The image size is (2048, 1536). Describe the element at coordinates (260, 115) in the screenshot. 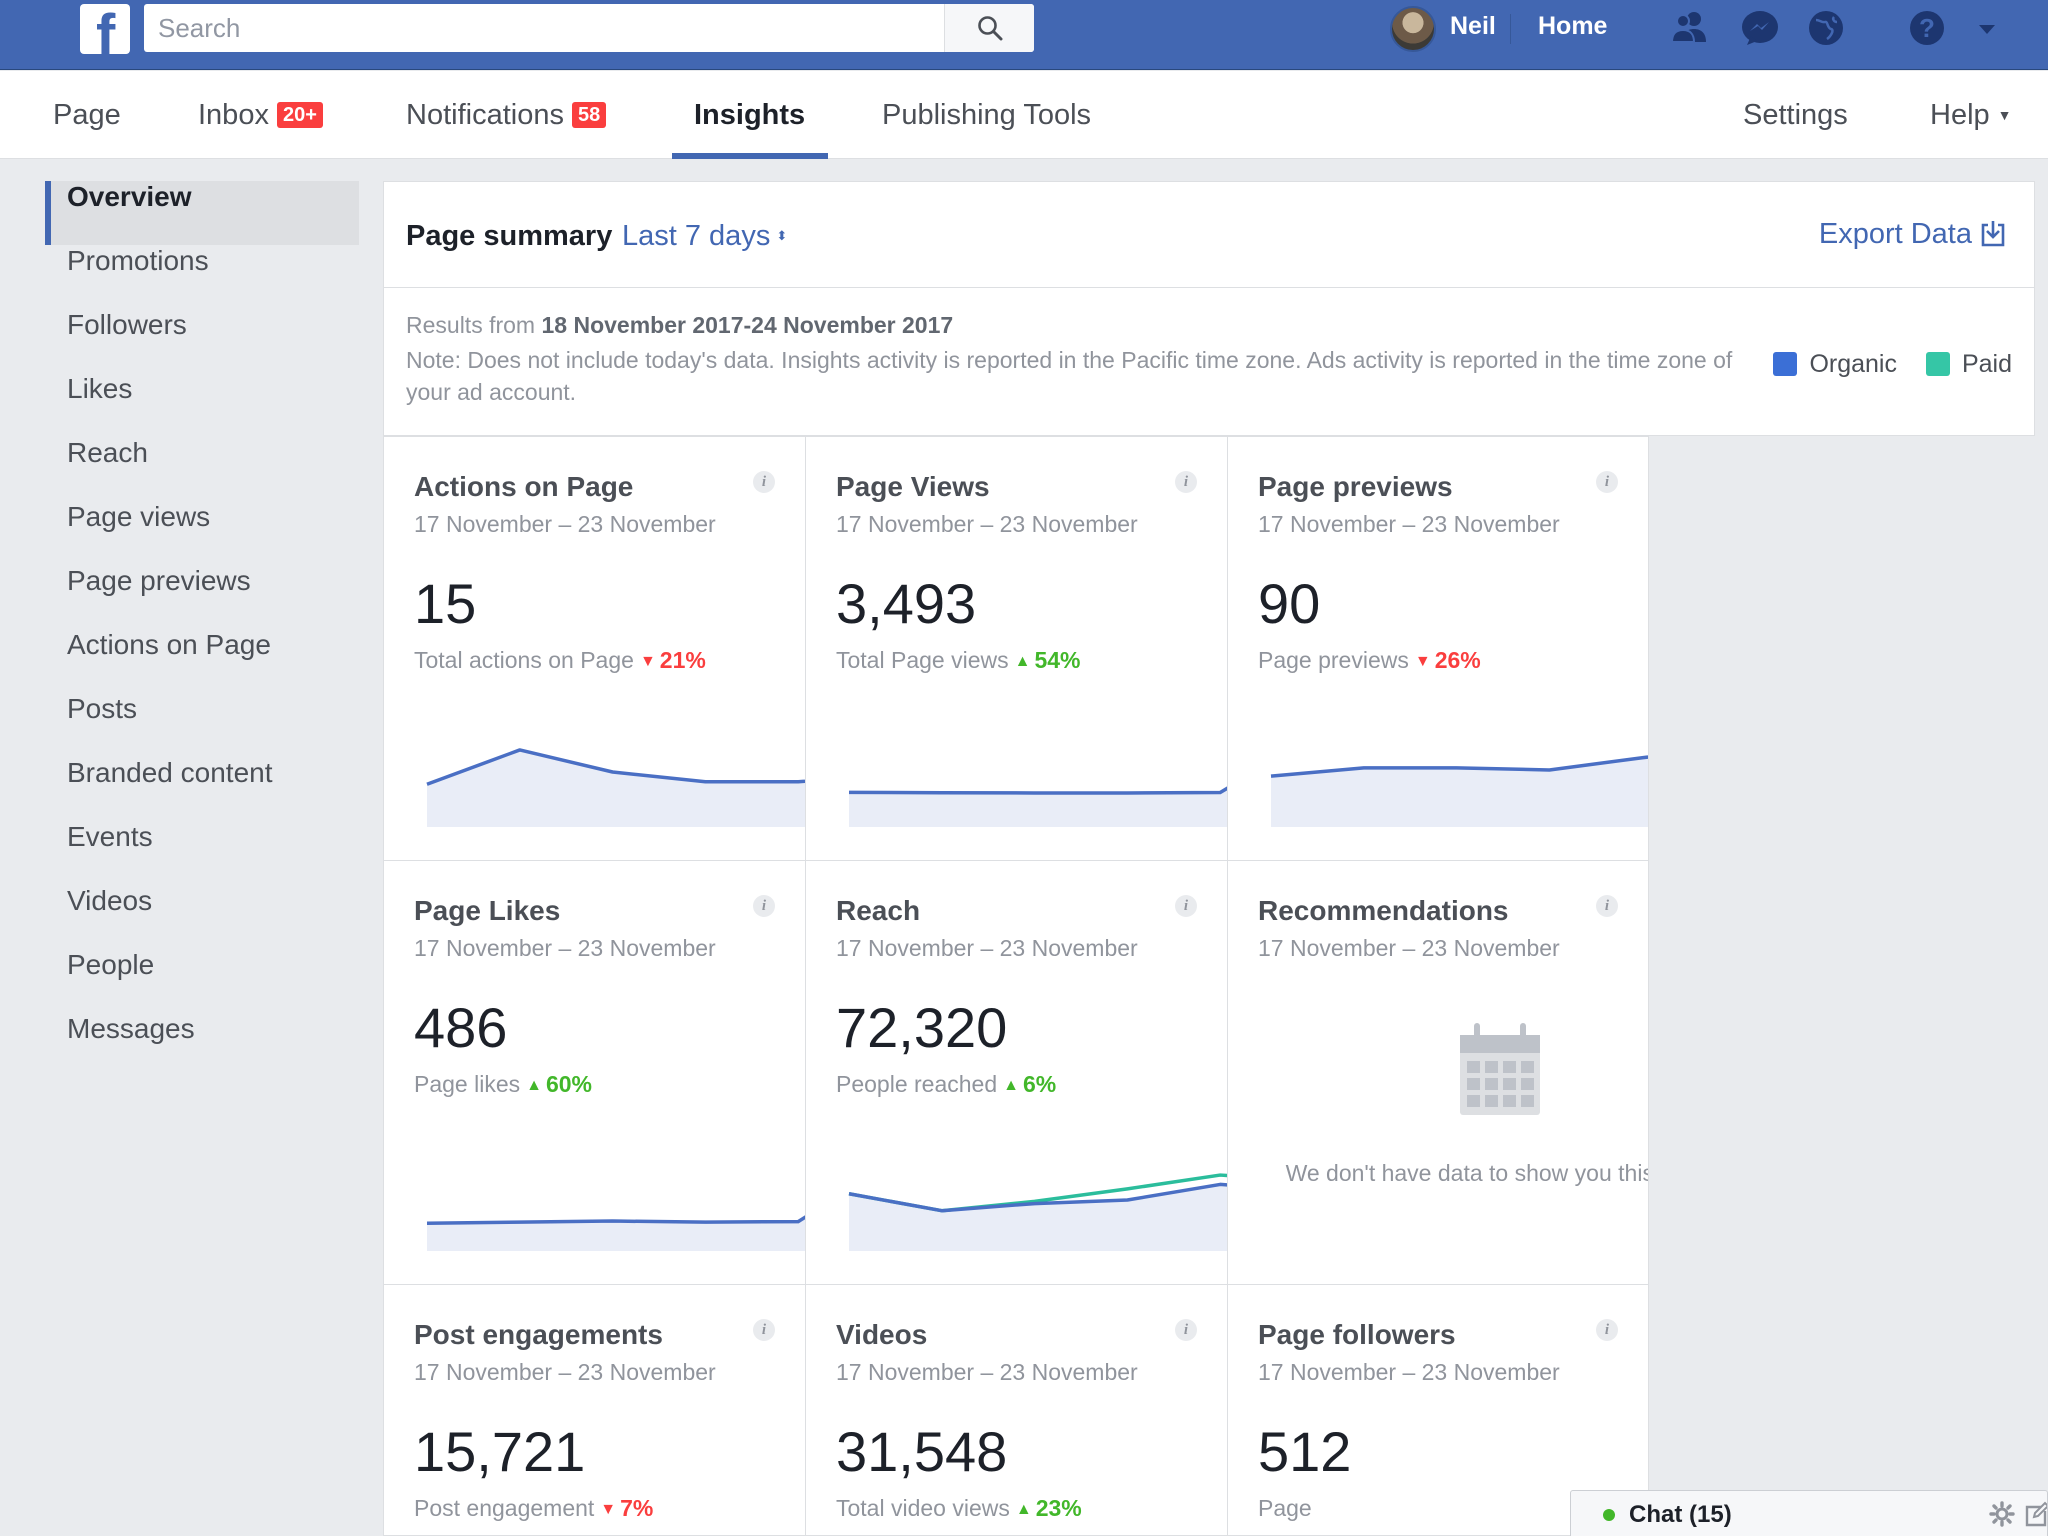

I see `tab-inbox: Inbox 20+` at that location.